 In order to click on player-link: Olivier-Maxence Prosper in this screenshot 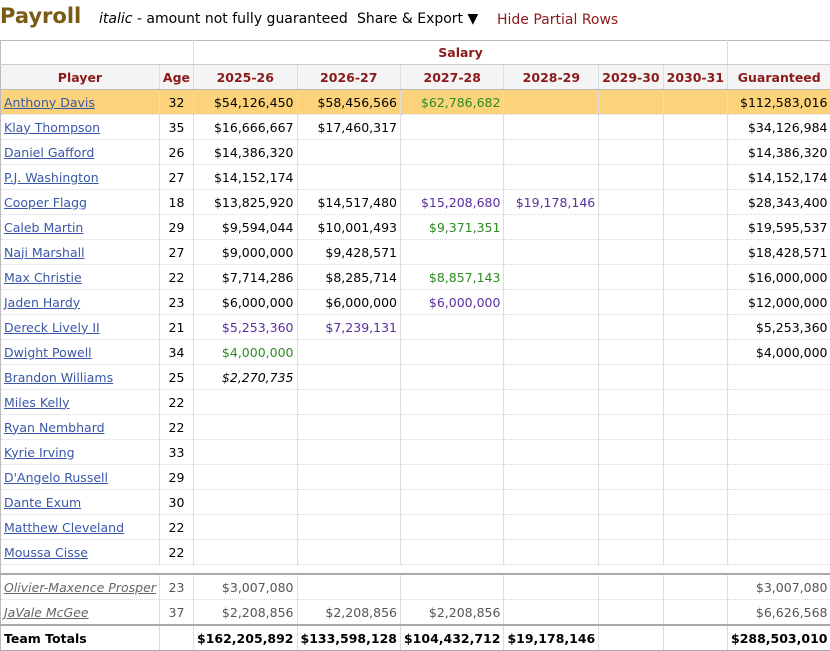, I will do `click(80, 587)`.